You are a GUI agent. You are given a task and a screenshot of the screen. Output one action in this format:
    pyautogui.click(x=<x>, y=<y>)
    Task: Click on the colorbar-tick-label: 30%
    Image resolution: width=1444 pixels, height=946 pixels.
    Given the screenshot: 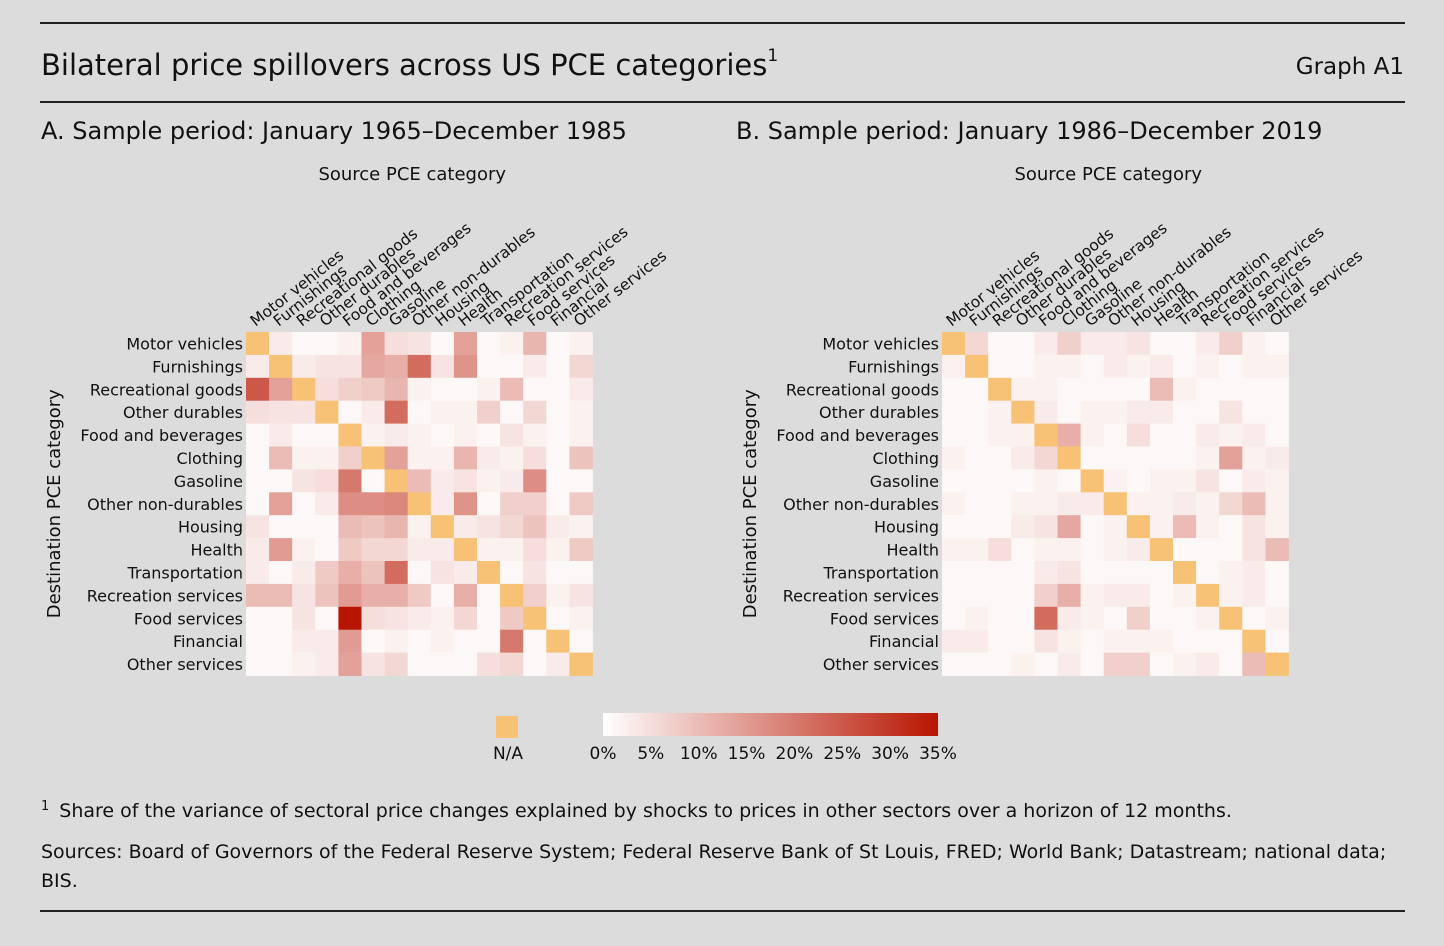 What is the action you would take?
    pyautogui.click(x=890, y=754)
    